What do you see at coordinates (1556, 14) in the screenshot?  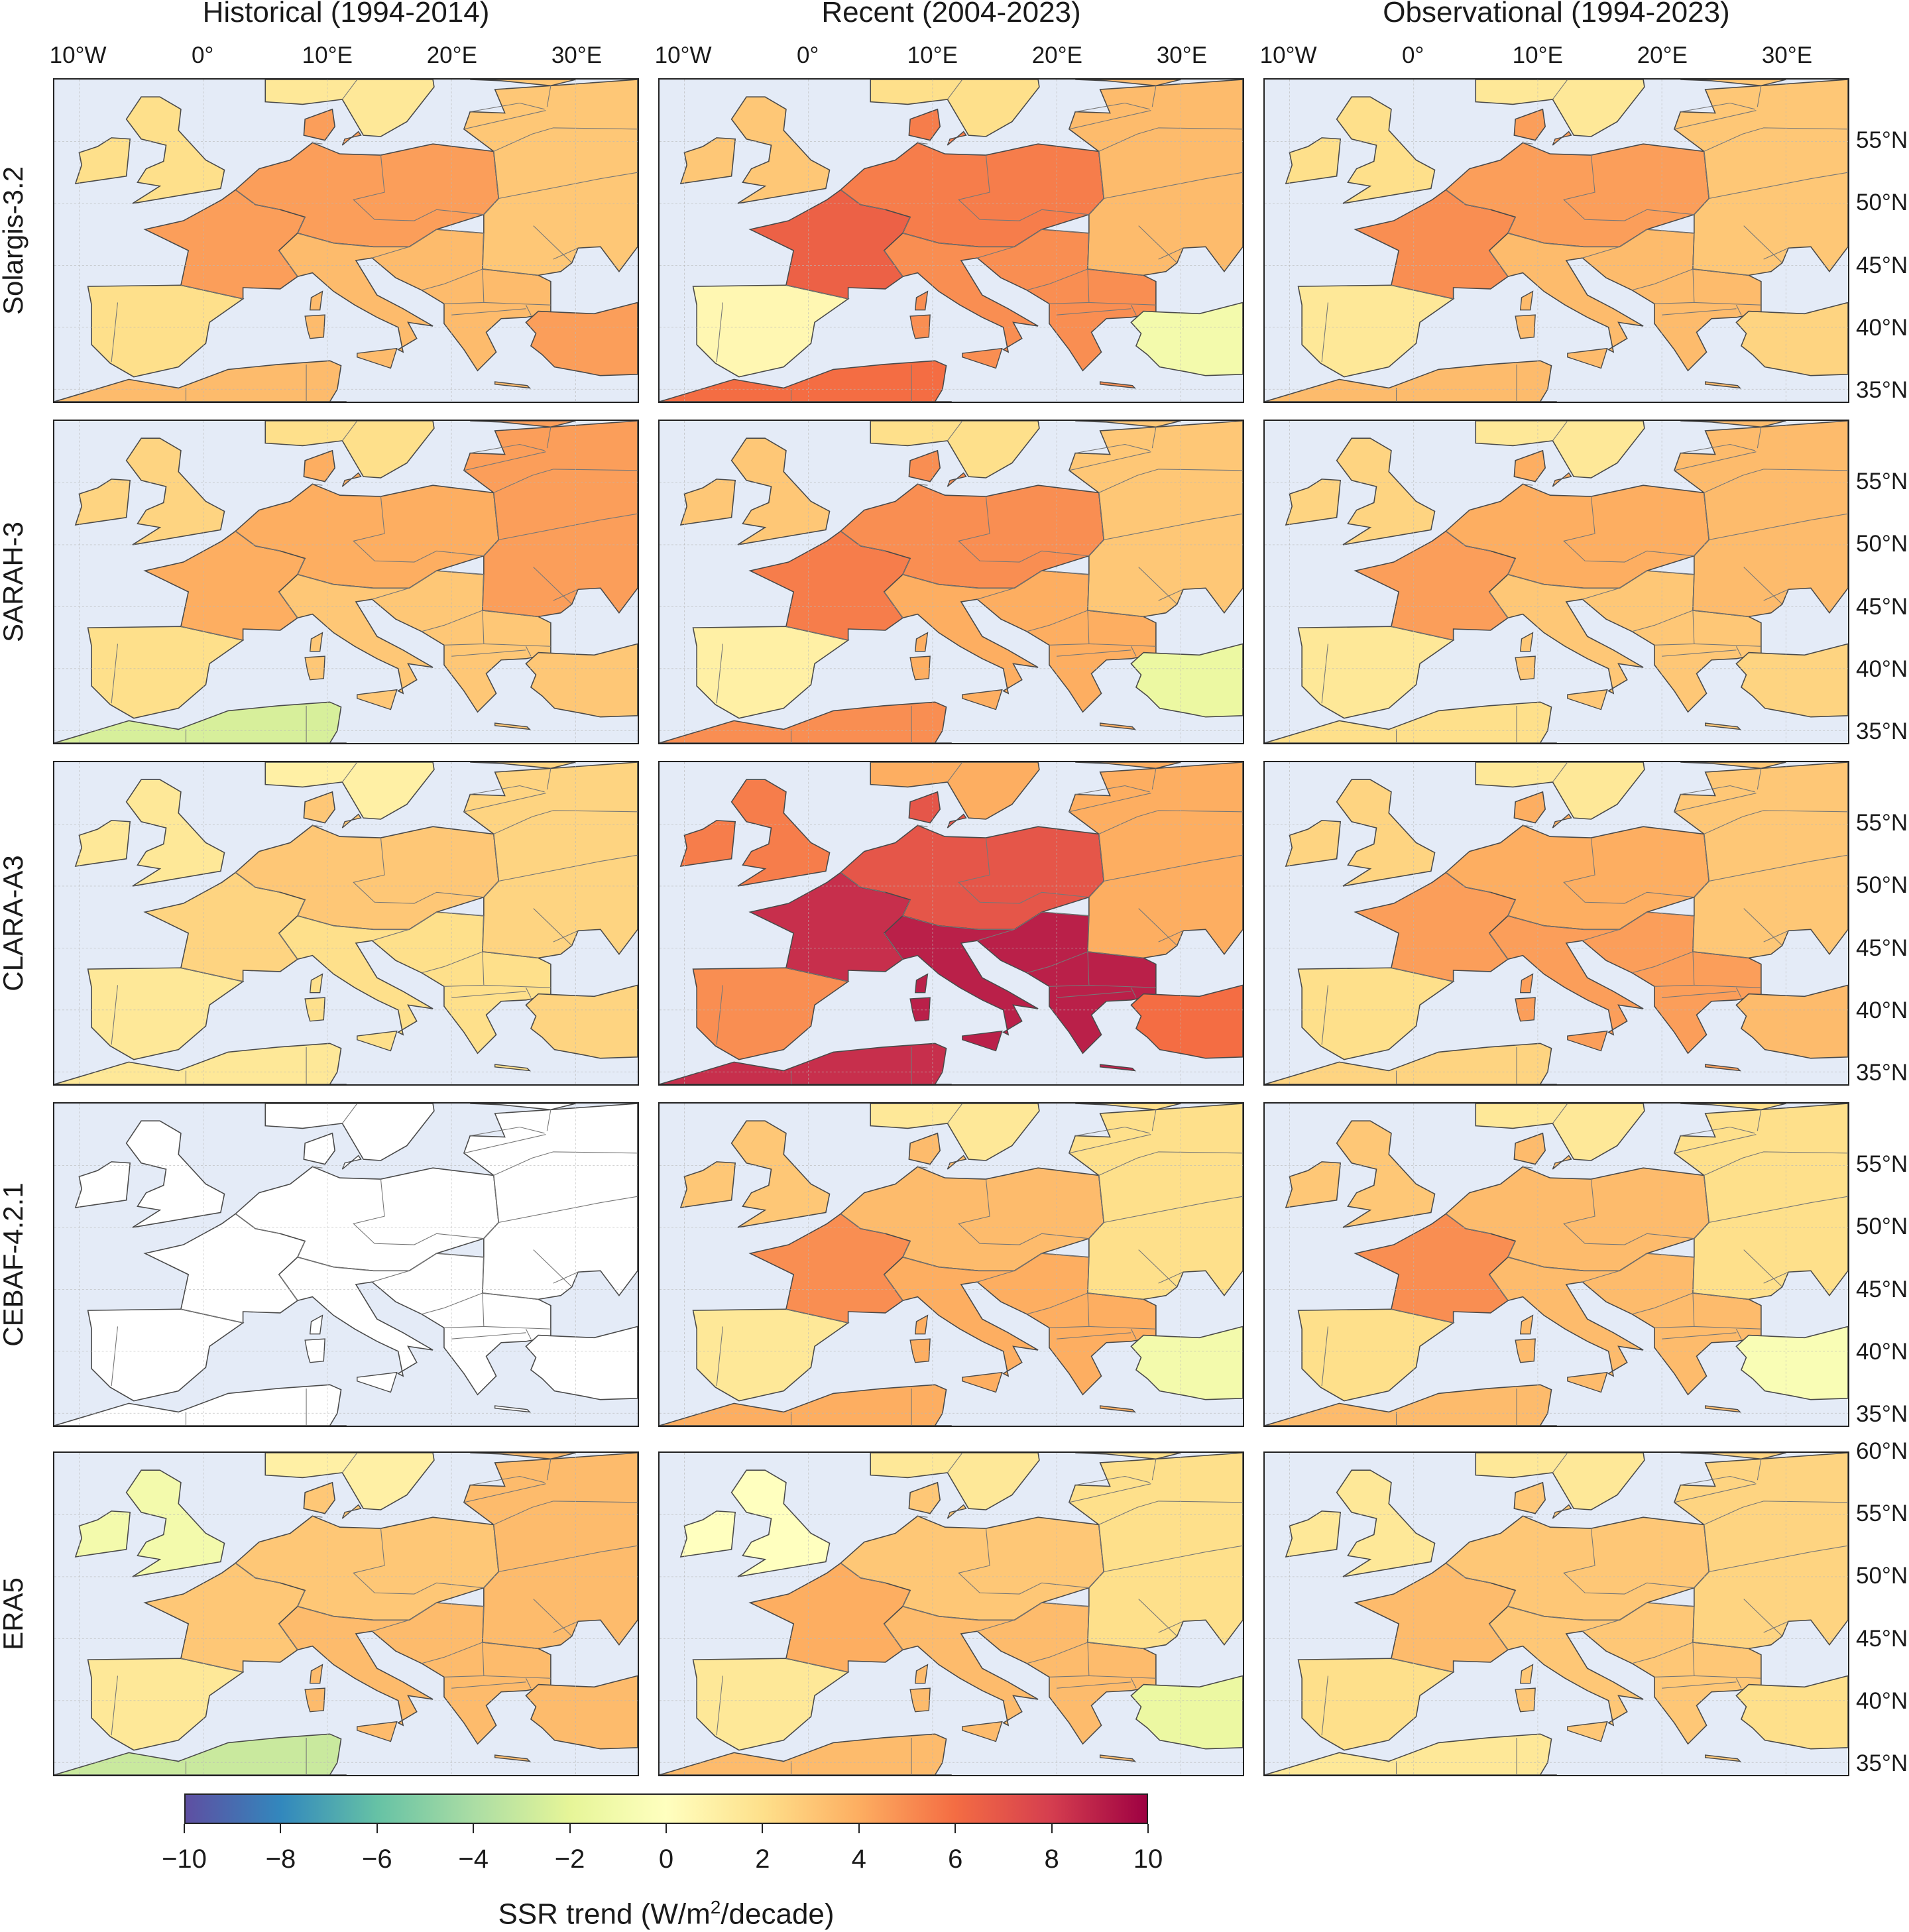 I see `column-title-observational: Observational (1994-2023)` at bounding box center [1556, 14].